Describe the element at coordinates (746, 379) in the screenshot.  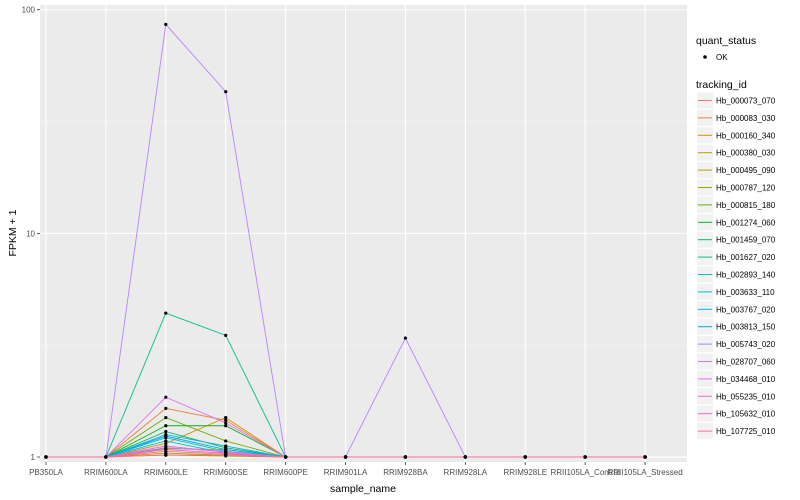
I see `color-legend-label: Hb_034468_010` at that location.